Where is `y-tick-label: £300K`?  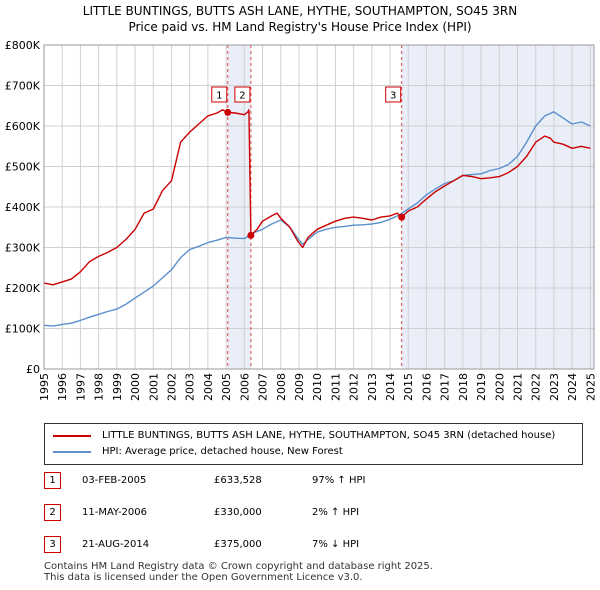
y-tick-label: £300K is located at coordinates (23, 248).